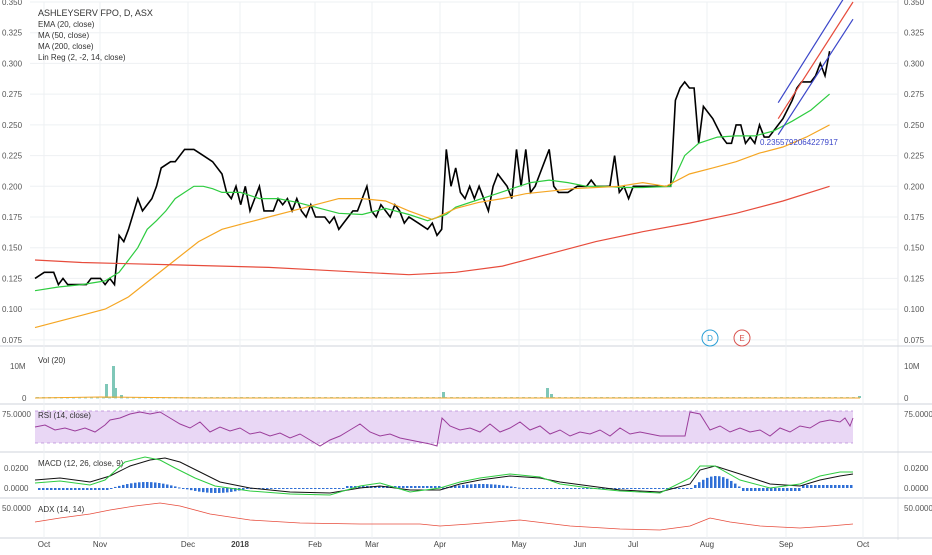  Describe the element at coordinates (444, 516) in the screenshot. I see `adx-line` at that location.